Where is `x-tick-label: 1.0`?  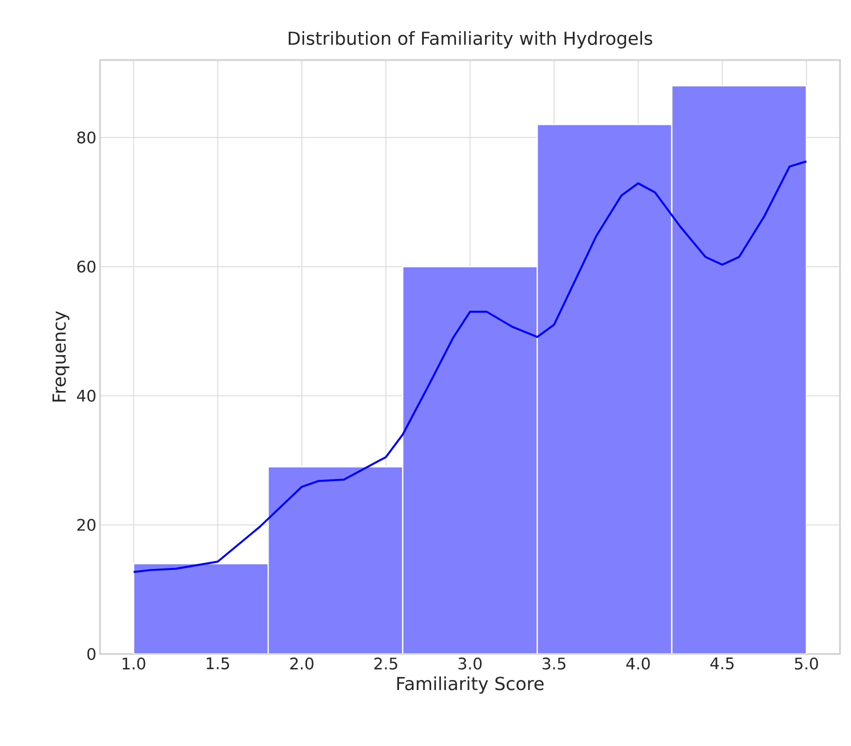 x-tick-label: 1.0 is located at coordinates (134, 664).